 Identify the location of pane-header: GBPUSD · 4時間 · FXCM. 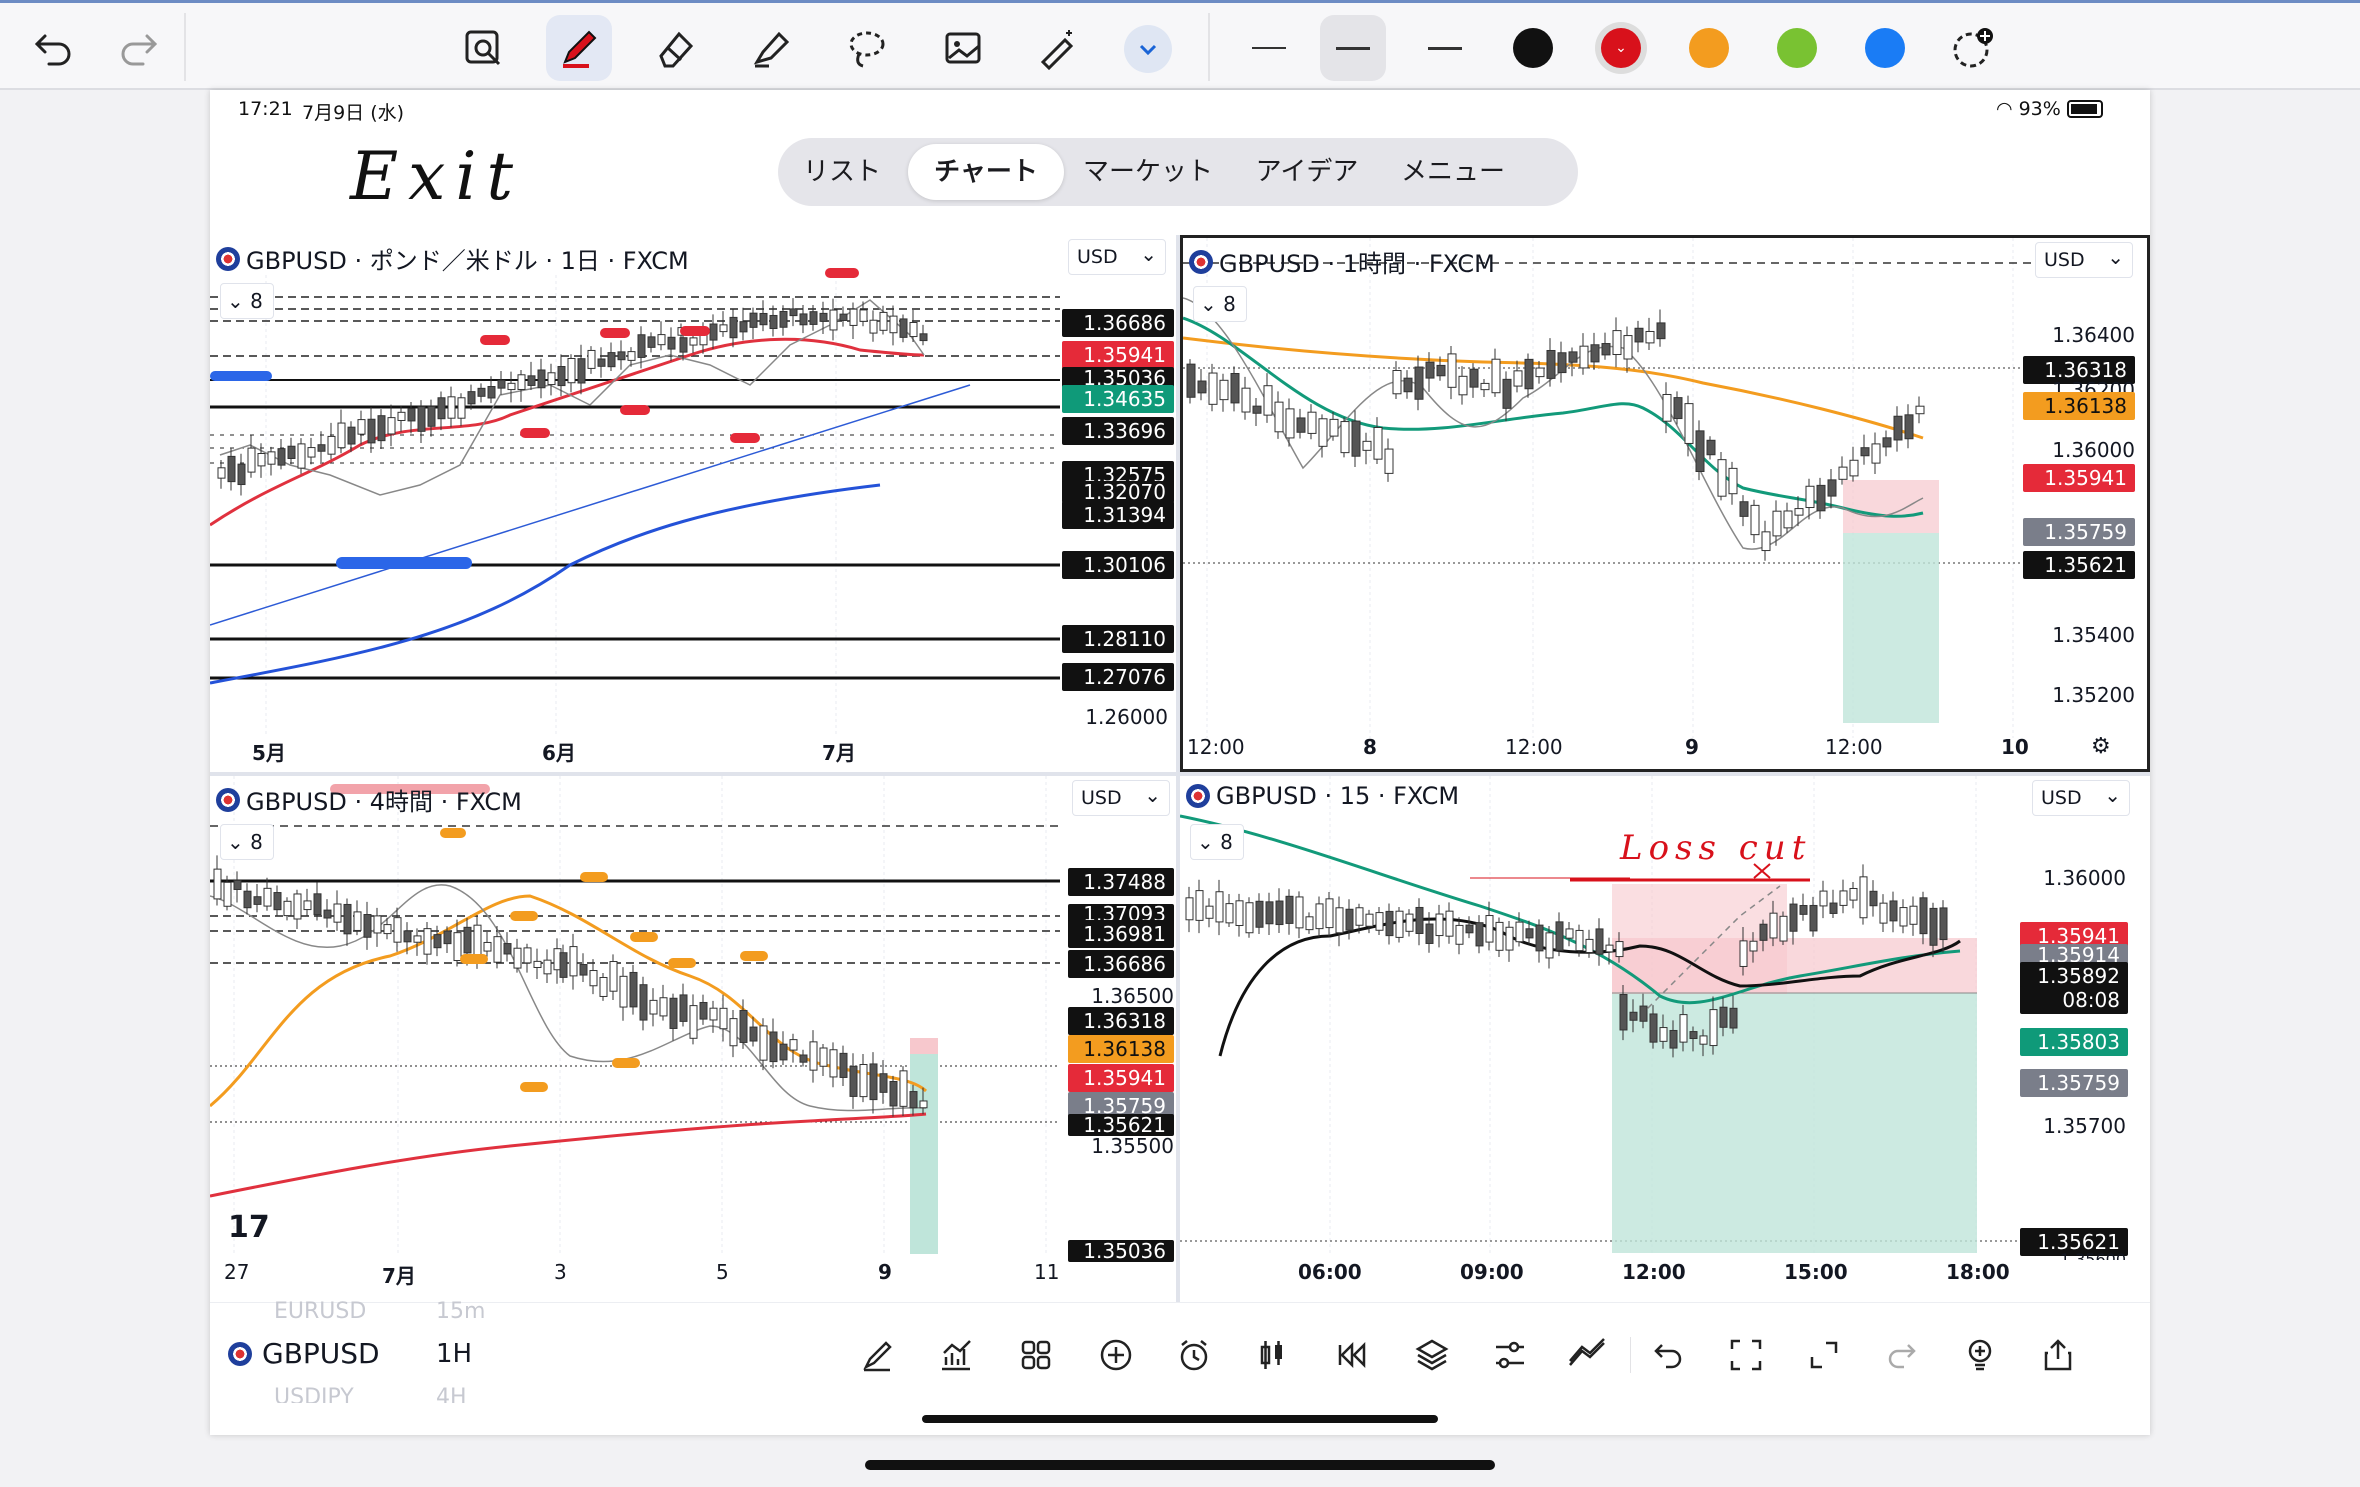
(369, 799).